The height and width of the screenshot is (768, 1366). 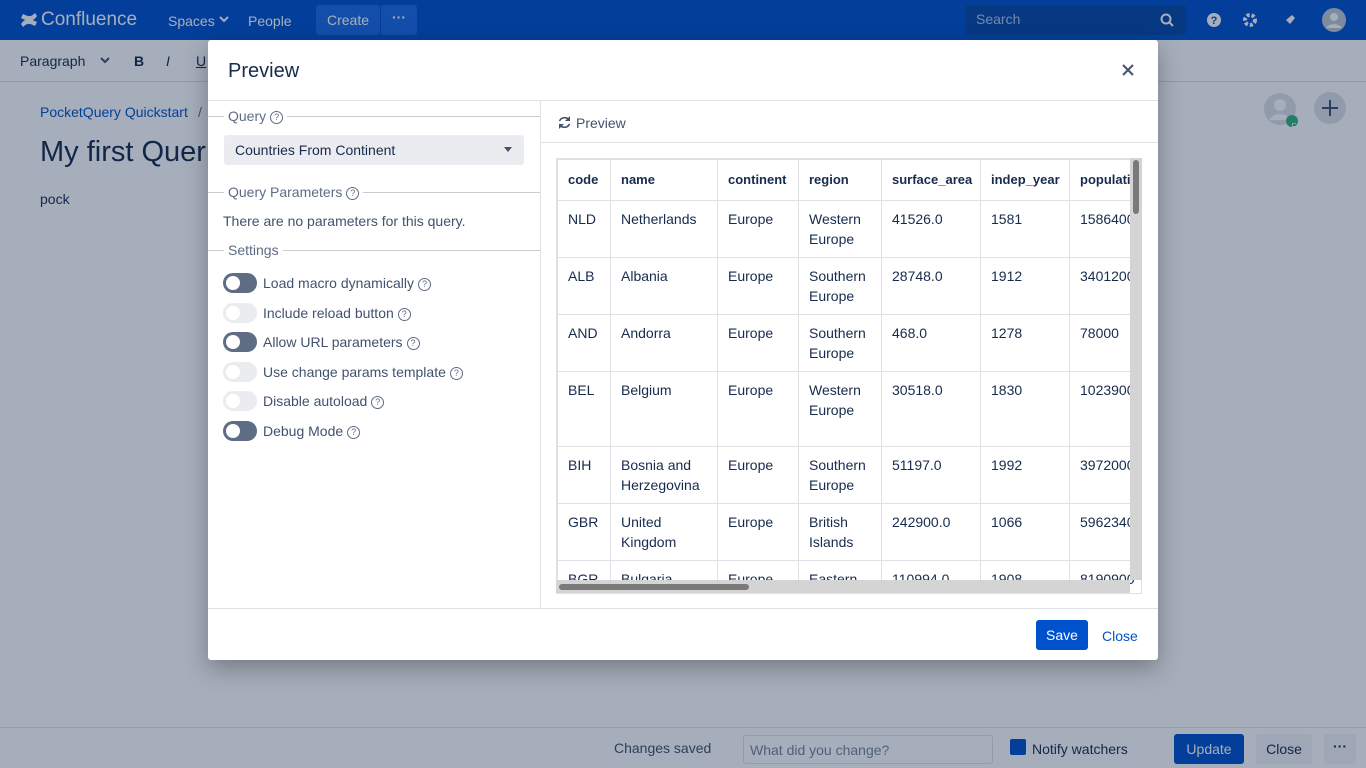 I want to click on query-select: Countries From Continent, so click(x=374, y=150).